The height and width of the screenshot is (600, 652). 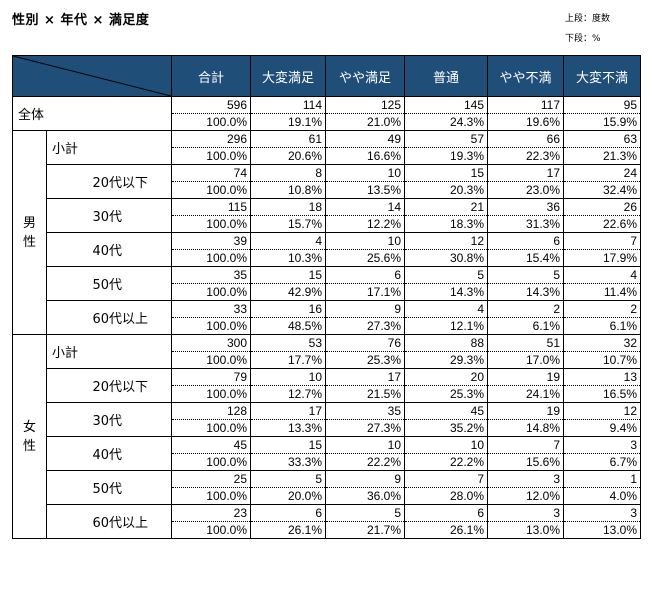 What do you see at coordinates (602, 275) in the screenshot?
I see `count-cell: 4` at bounding box center [602, 275].